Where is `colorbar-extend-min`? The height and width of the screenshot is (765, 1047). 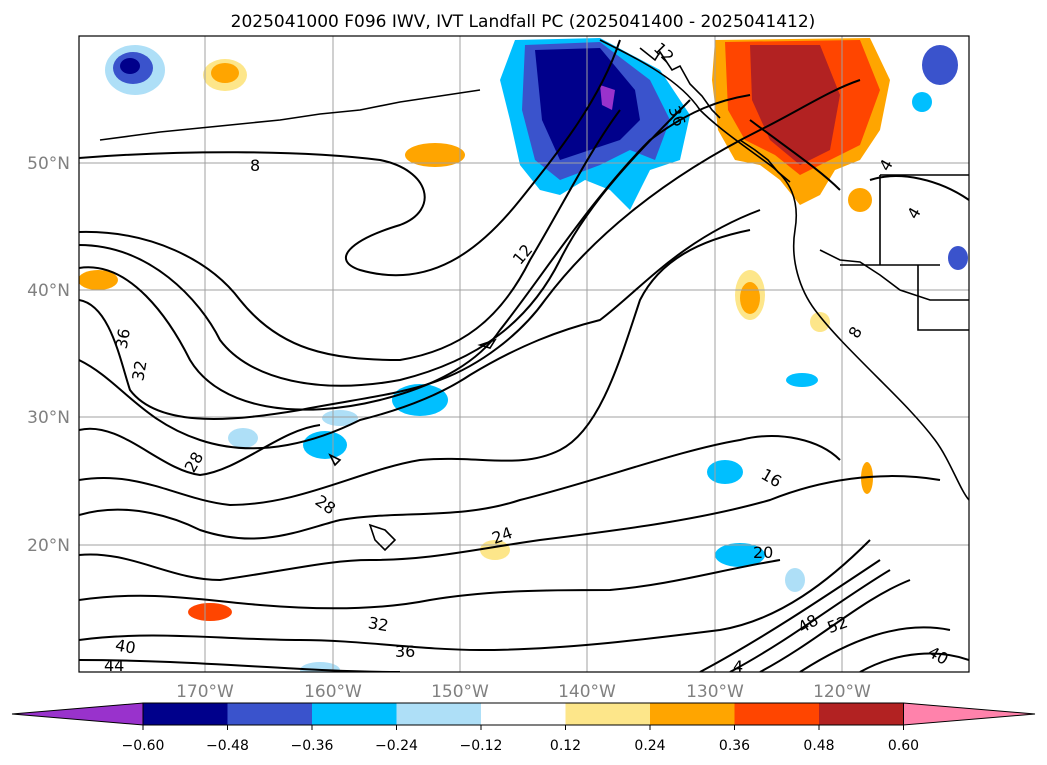
colorbar-extend-min is located at coordinates (77, 714).